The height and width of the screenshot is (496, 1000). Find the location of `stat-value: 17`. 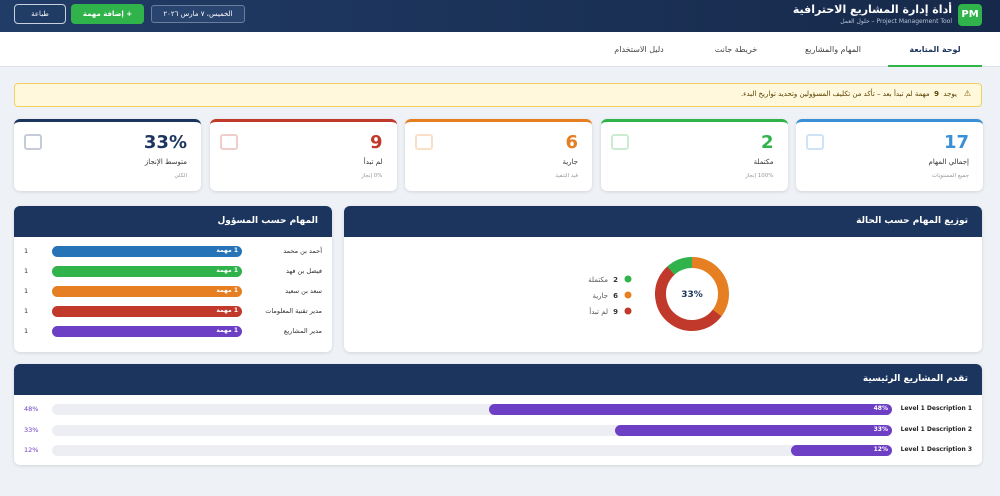

stat-value: 17 is located at coordinates (956, 142).